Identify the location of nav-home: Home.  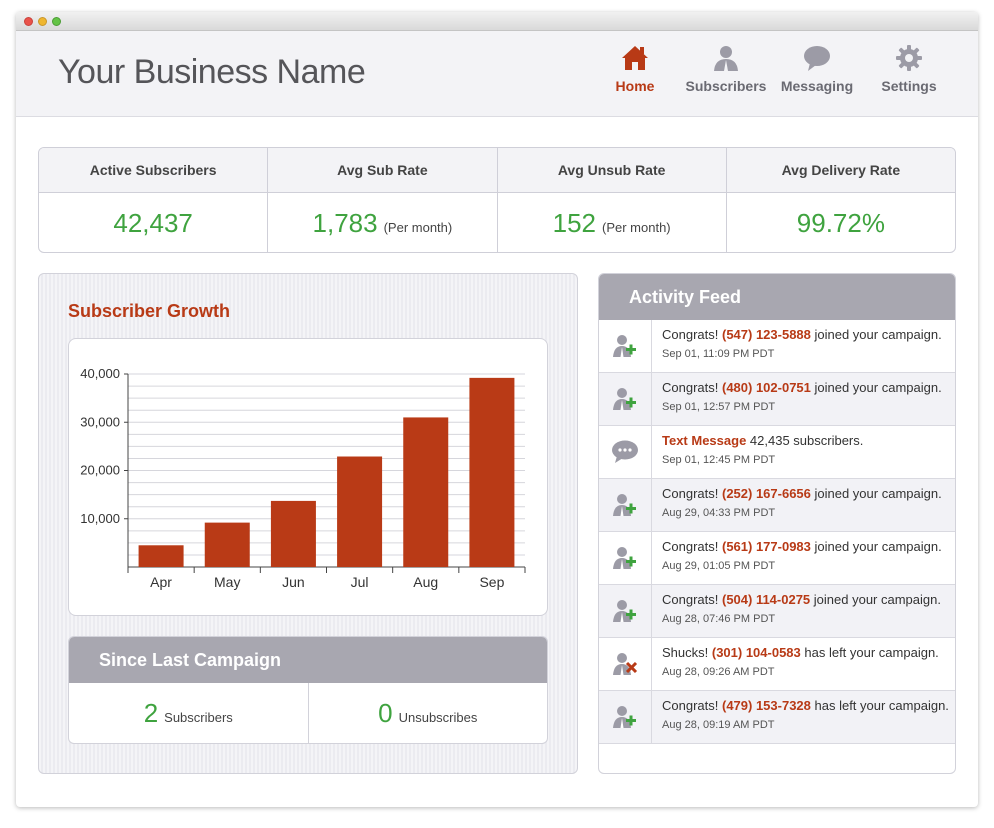
(635, 68).